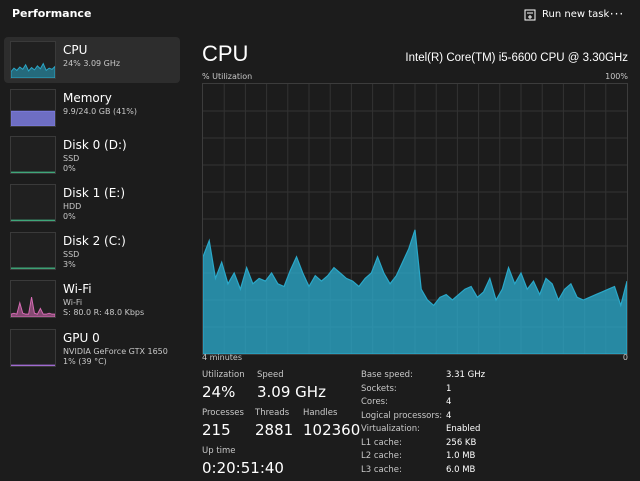 The image size is (640, 481). I want to click on spec-label: L1 cache:, so click(381, 442).